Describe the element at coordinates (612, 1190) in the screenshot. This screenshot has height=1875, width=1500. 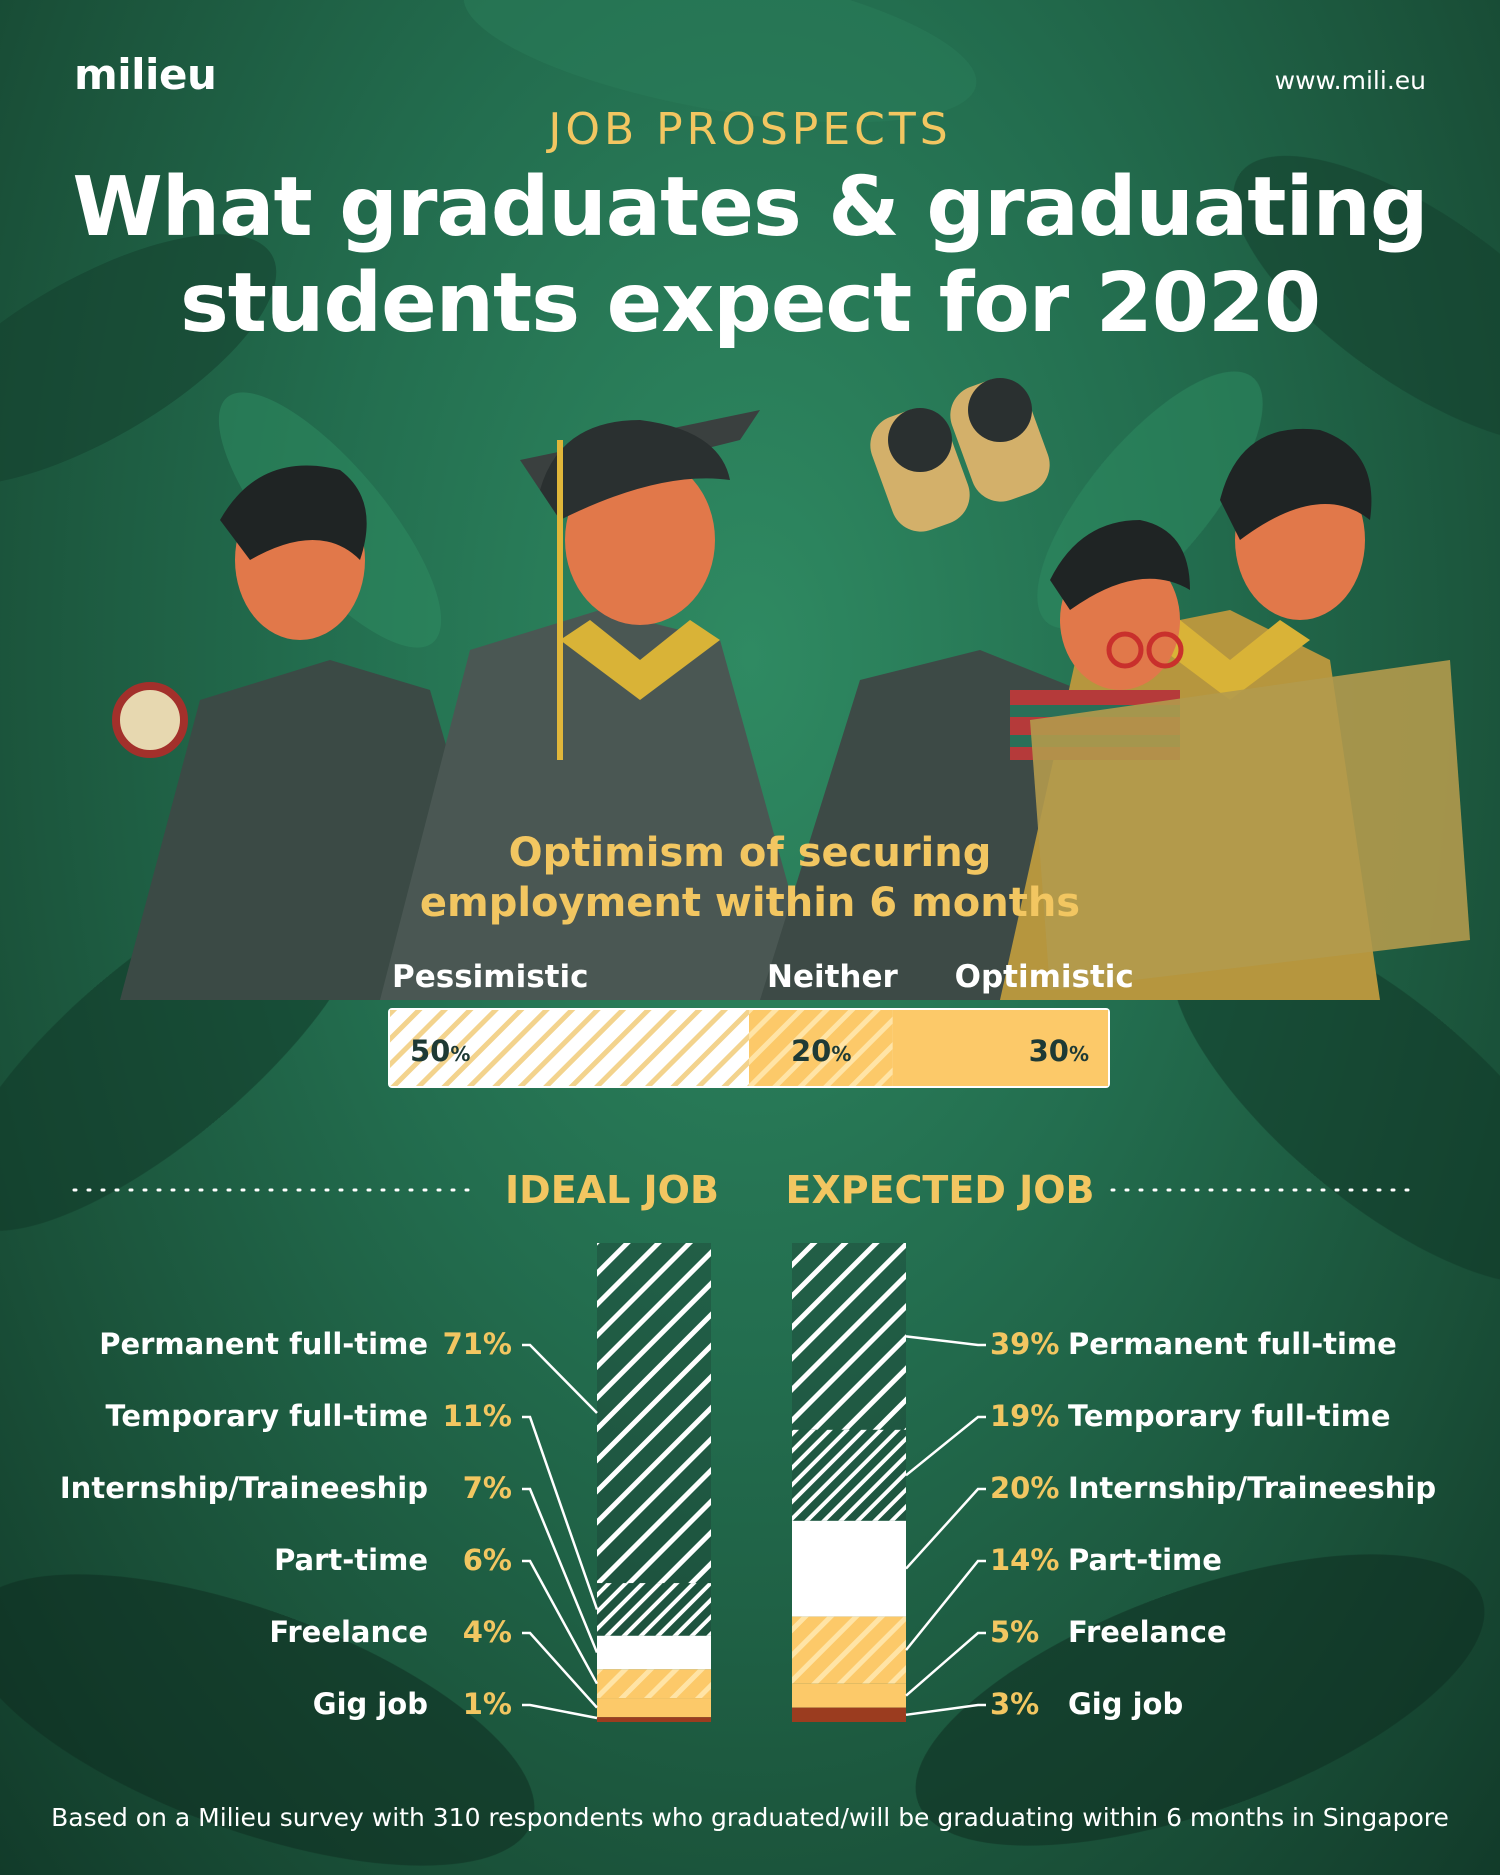
I see `ideal-job-title: IDEAL JOB` at that location.